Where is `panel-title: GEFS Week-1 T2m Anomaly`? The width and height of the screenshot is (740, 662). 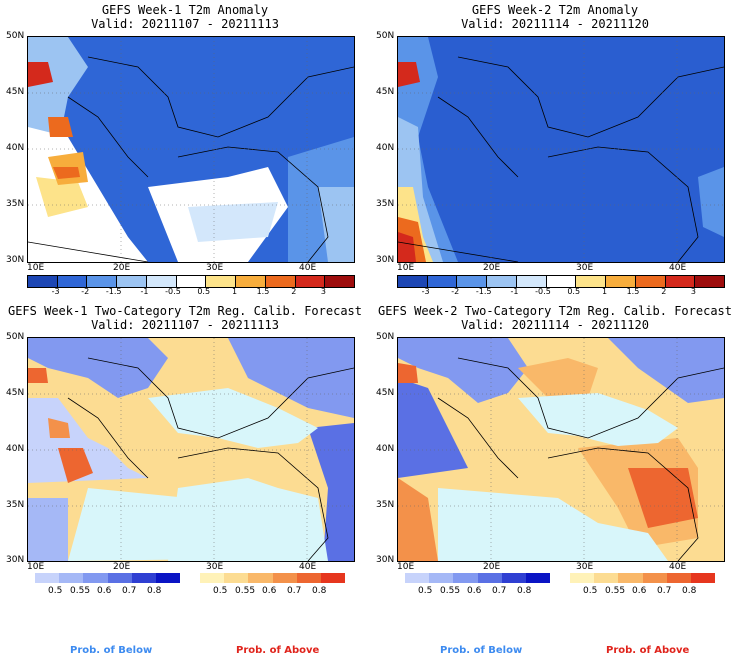 panel-title: GEFS Week-1 T2m Anomaly is located at coordinates (185, 10).